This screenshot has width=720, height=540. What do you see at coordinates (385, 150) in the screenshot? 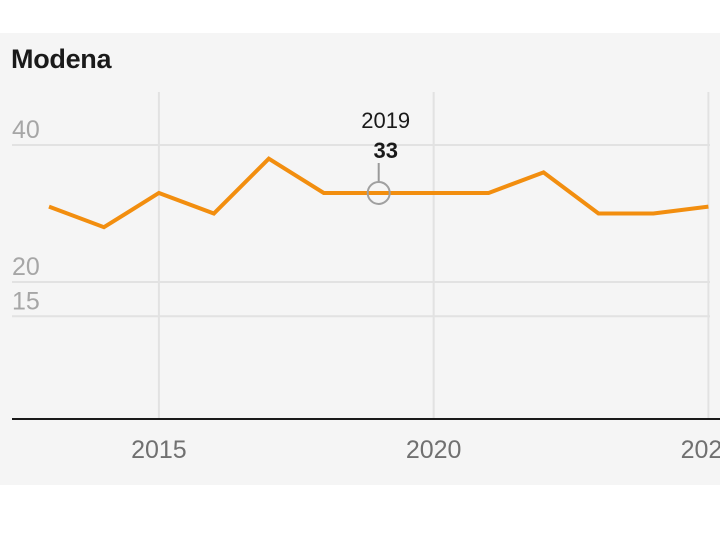
I see `tooltip-value: 33` at bounding box center [385, 150].